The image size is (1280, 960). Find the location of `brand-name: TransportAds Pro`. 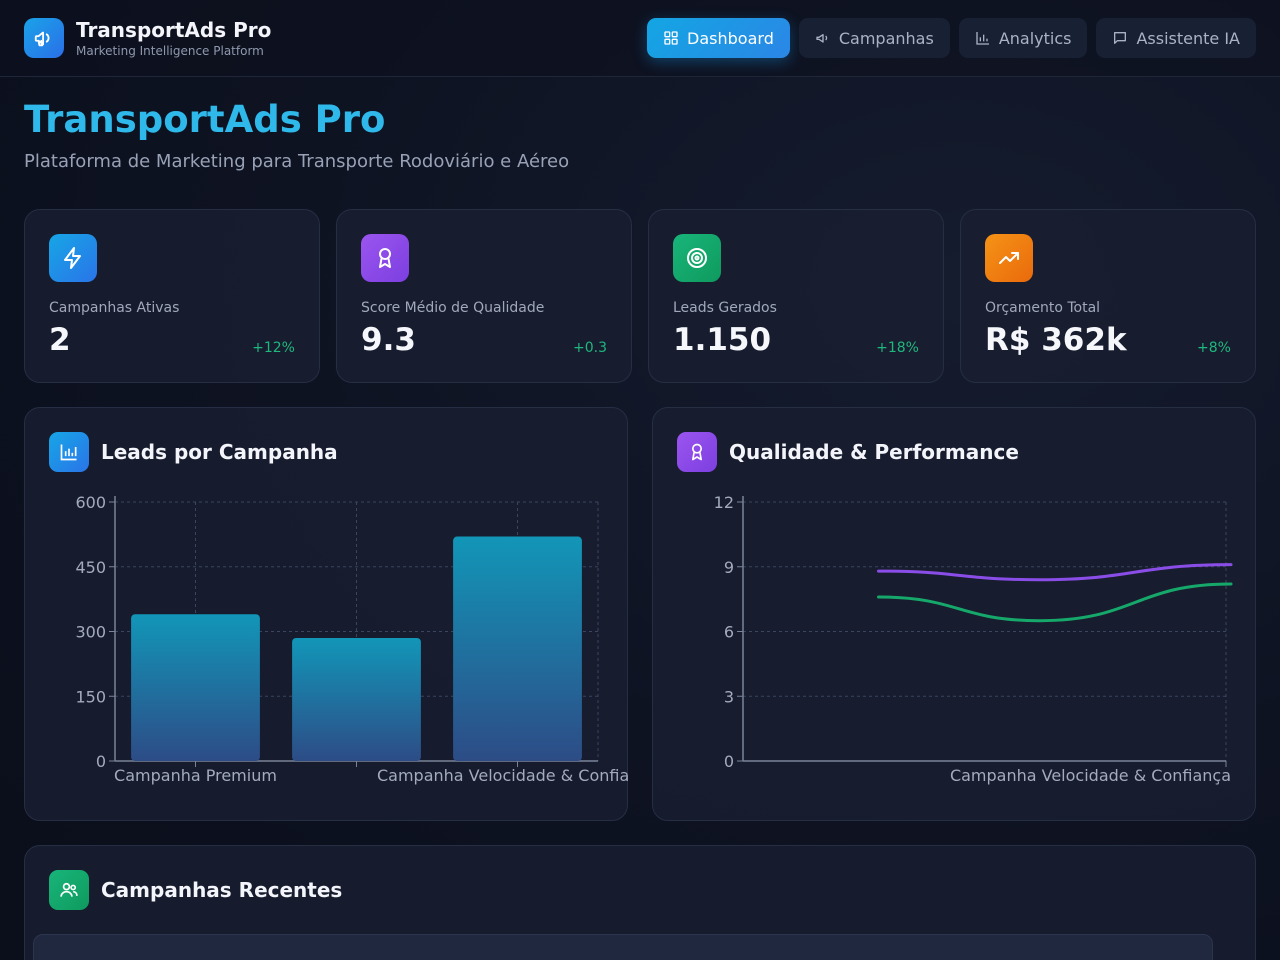

brand-name: TransportAds Pro is located at coordinates (174, 30).